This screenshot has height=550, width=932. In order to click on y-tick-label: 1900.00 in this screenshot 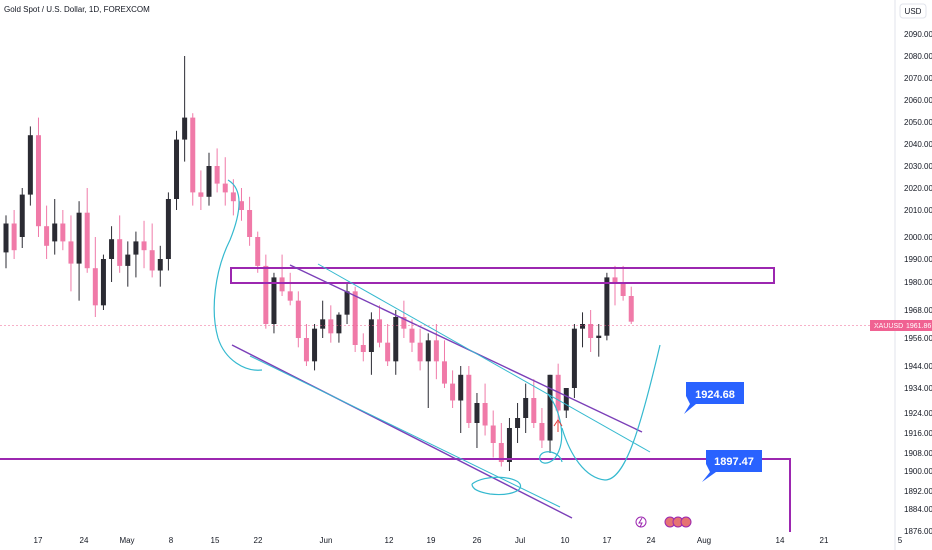, I will do `click(918, 471)`.